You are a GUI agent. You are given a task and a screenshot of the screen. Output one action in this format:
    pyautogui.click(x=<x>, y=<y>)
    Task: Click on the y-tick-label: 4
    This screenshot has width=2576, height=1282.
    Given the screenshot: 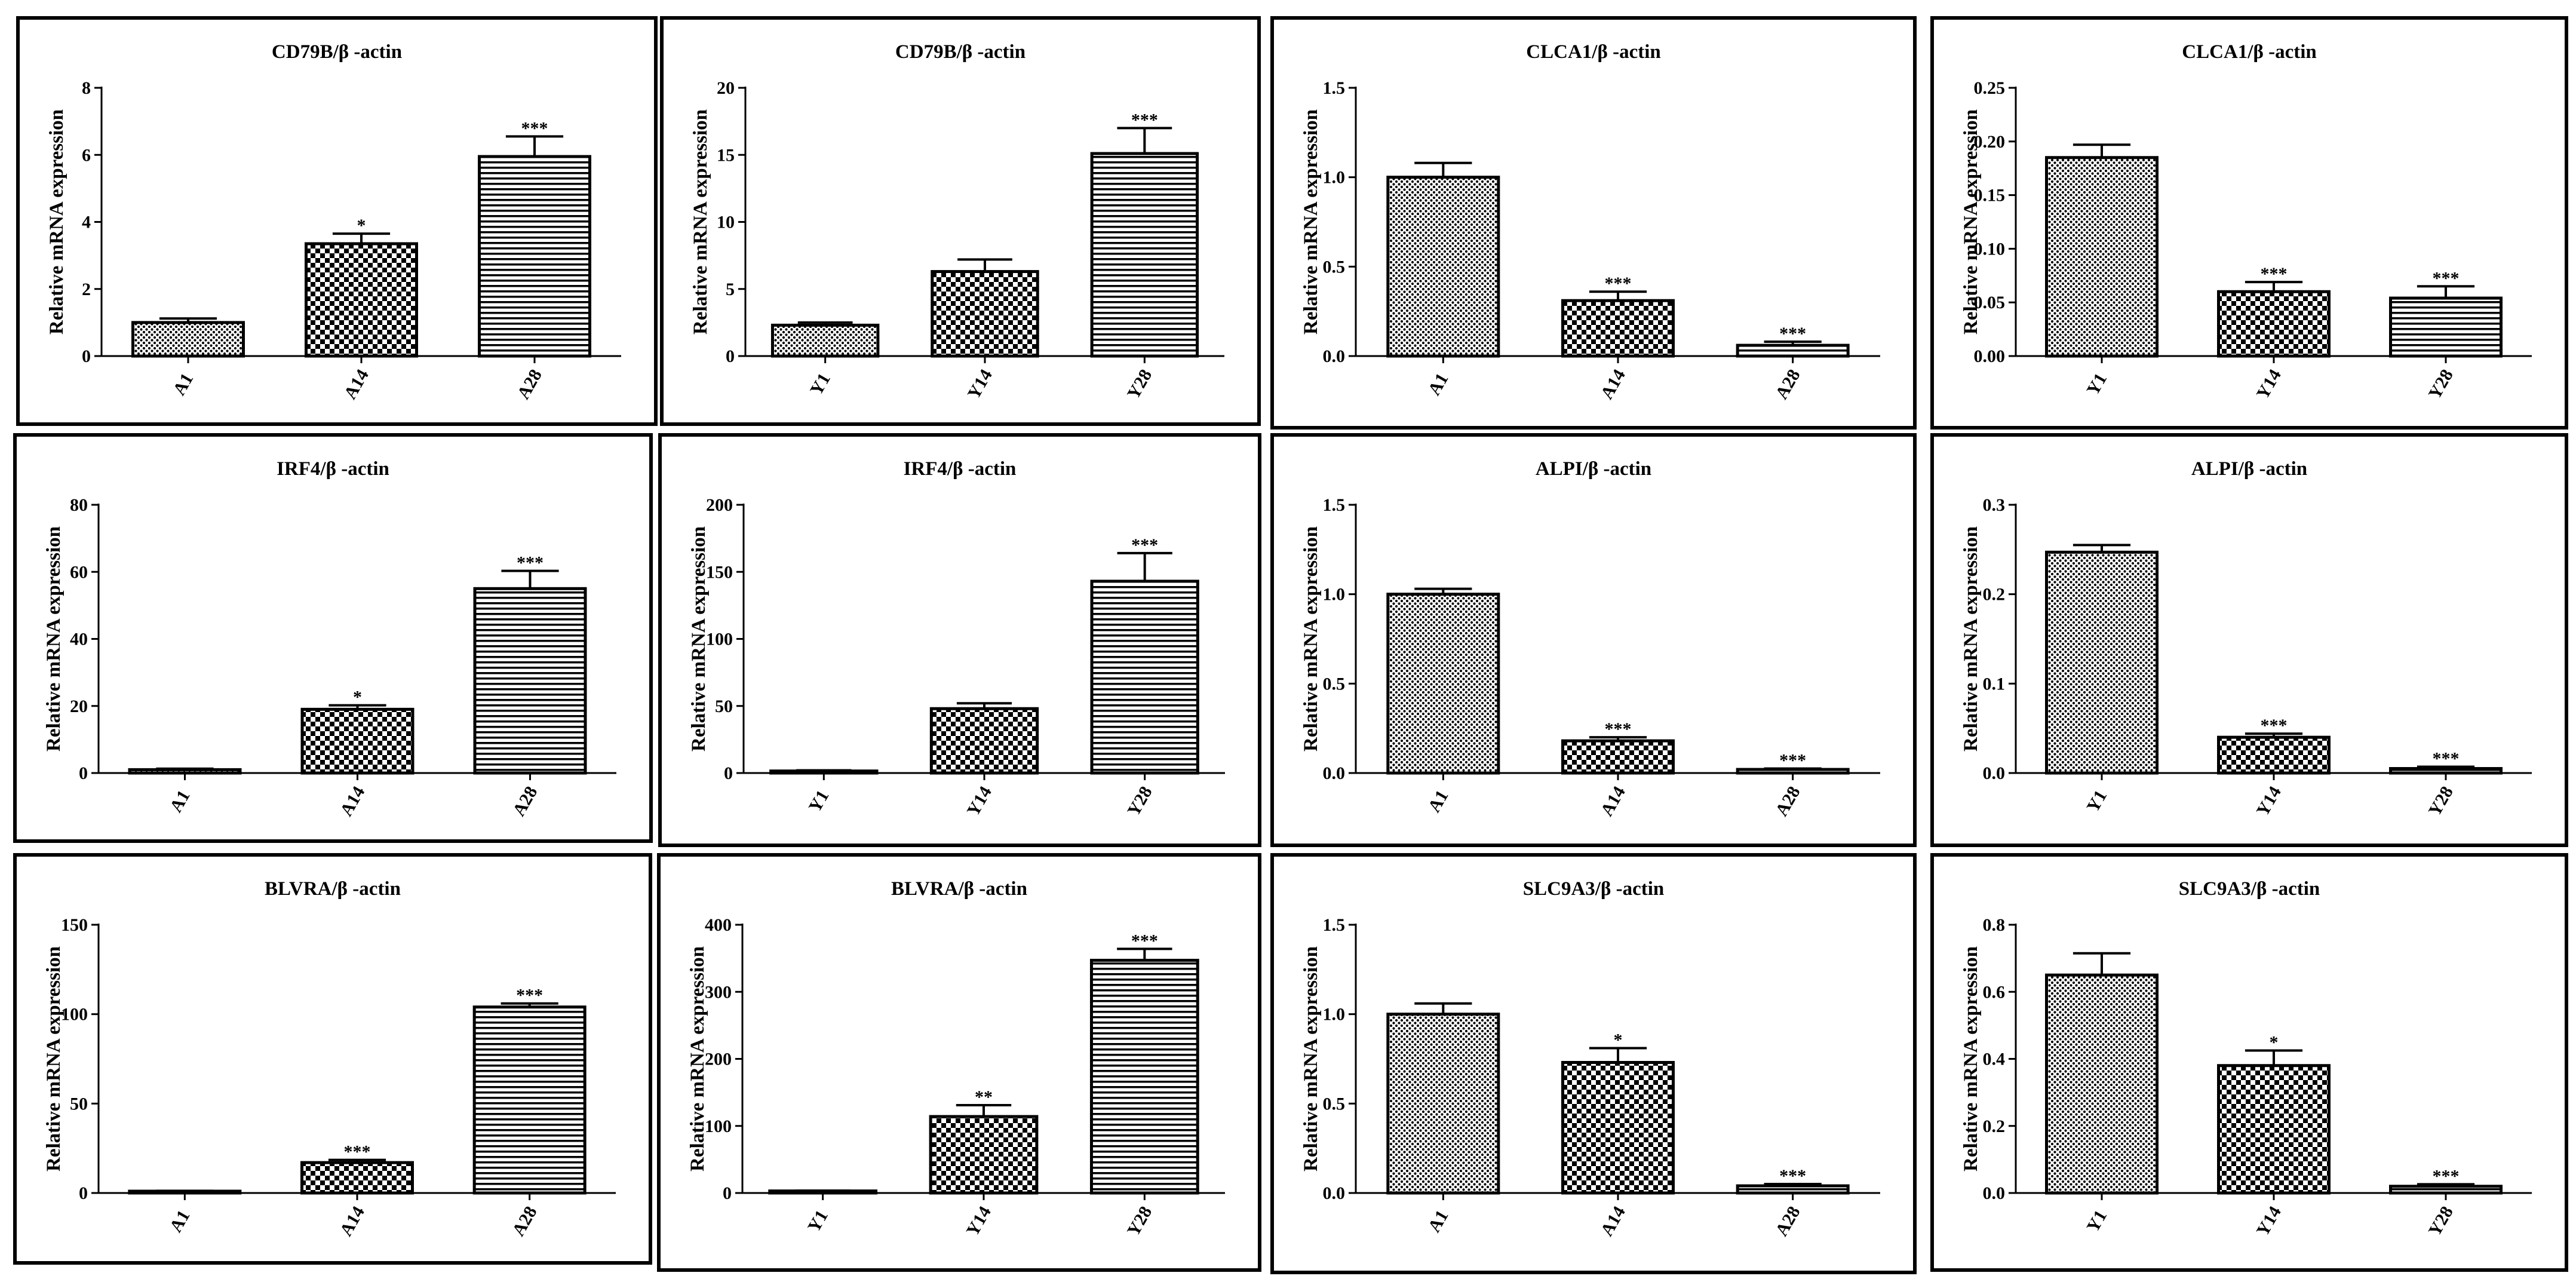 What is the action you would take?
    pyautogui.click(x=87, y=222)
    